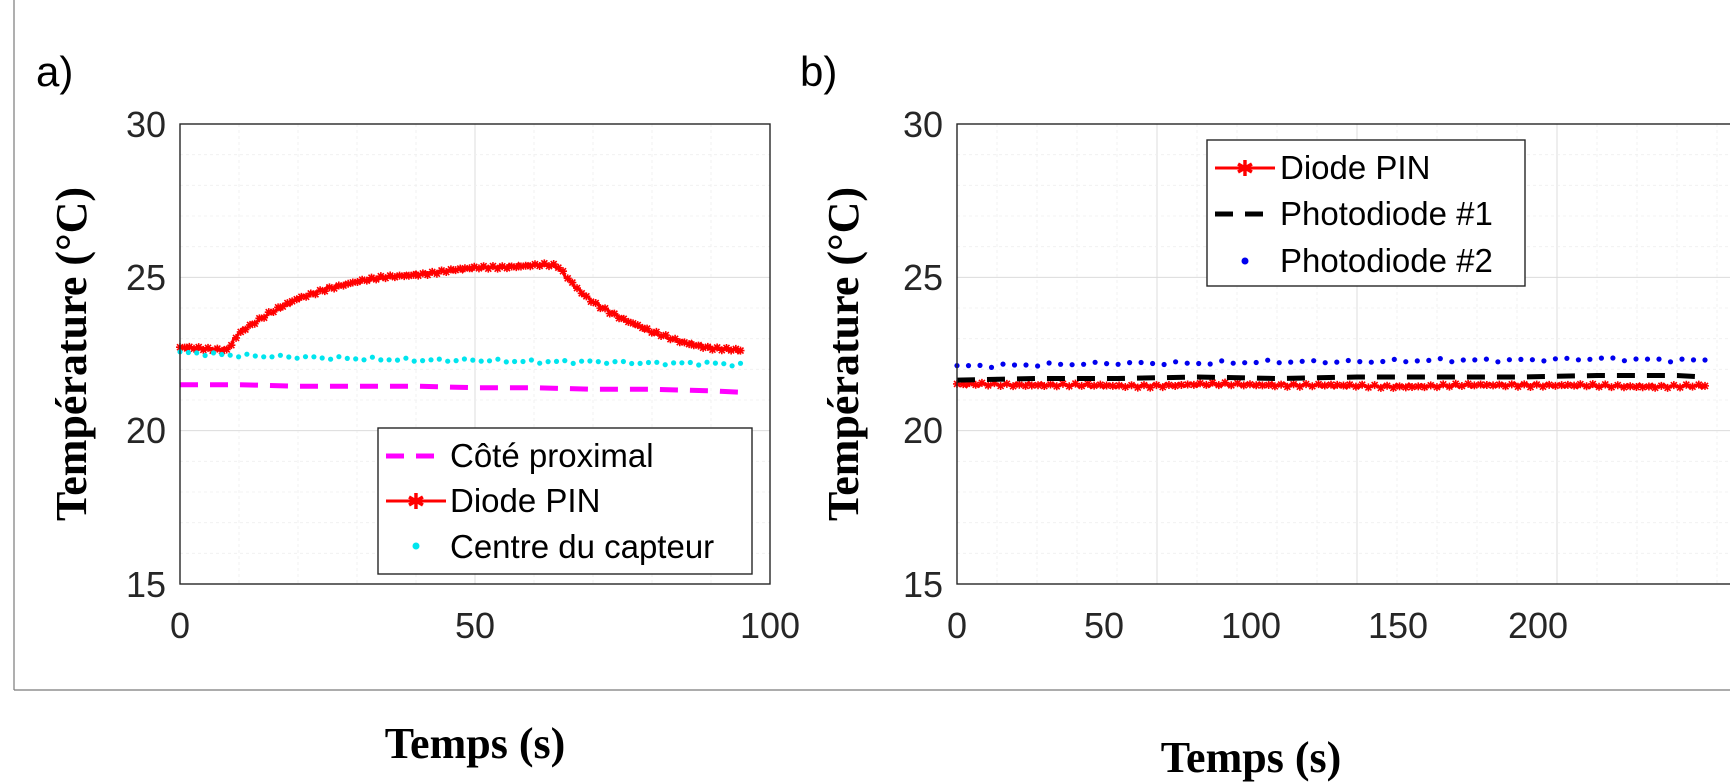 The width and height of the screenshot is (1730, 783). I want to click on legend-entry-label: Diode PIN, so click(525, 500).